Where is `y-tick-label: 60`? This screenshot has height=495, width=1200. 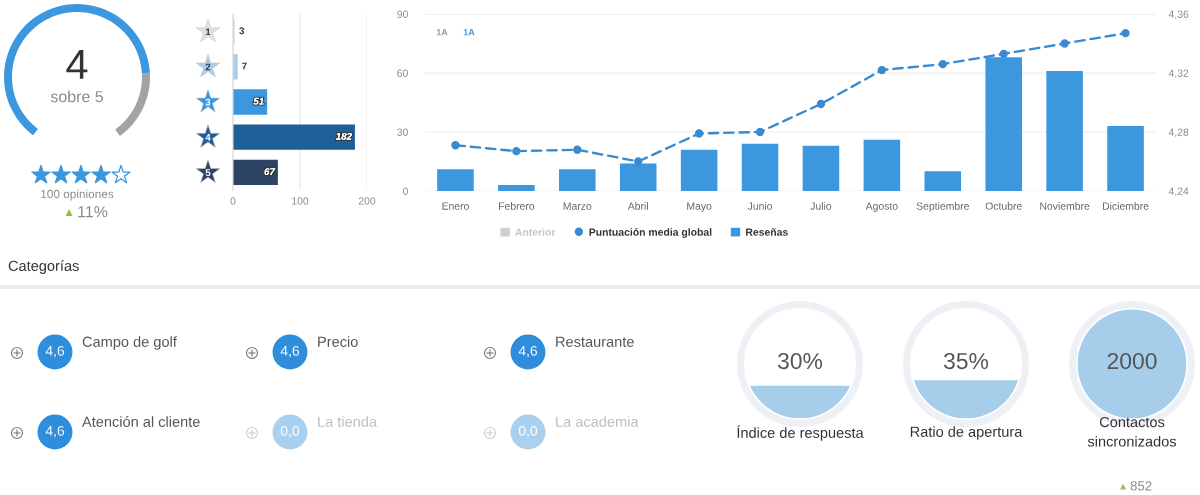
y-tick-label: 60 is located at coordinates (402, 73).